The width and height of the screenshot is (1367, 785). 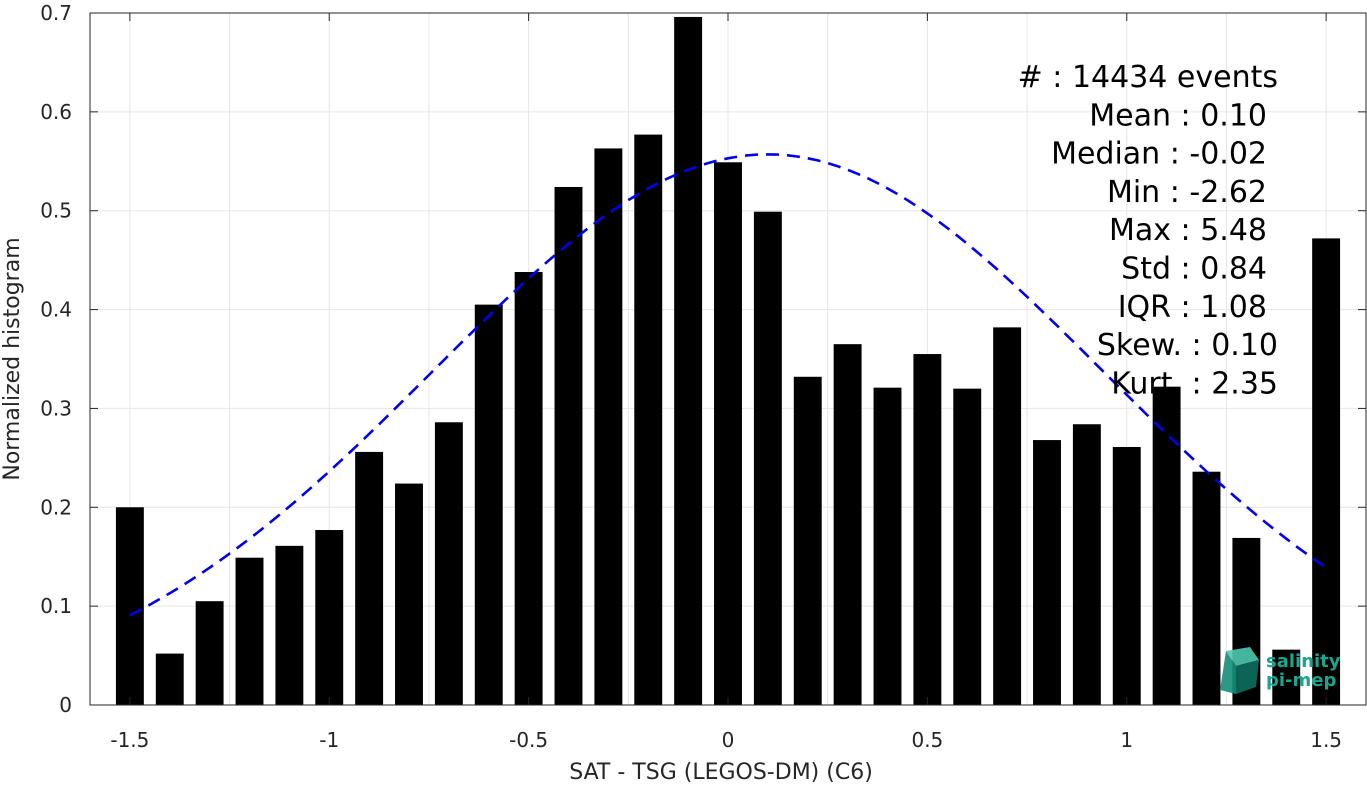 What do you see at coordinates (1194, 269) in the screenshot?
I see `stats-line: Std : 0.84` at bounding box center [1194, 269].